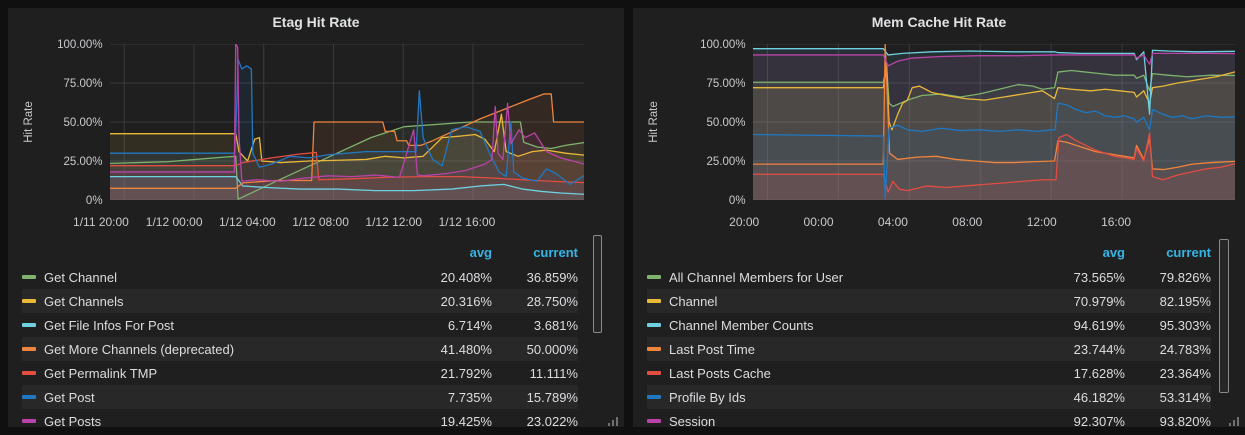  Describe the element at coordinates (756, 277) in the screenshot. I see `series-name: All Channel Members for User` at that location.